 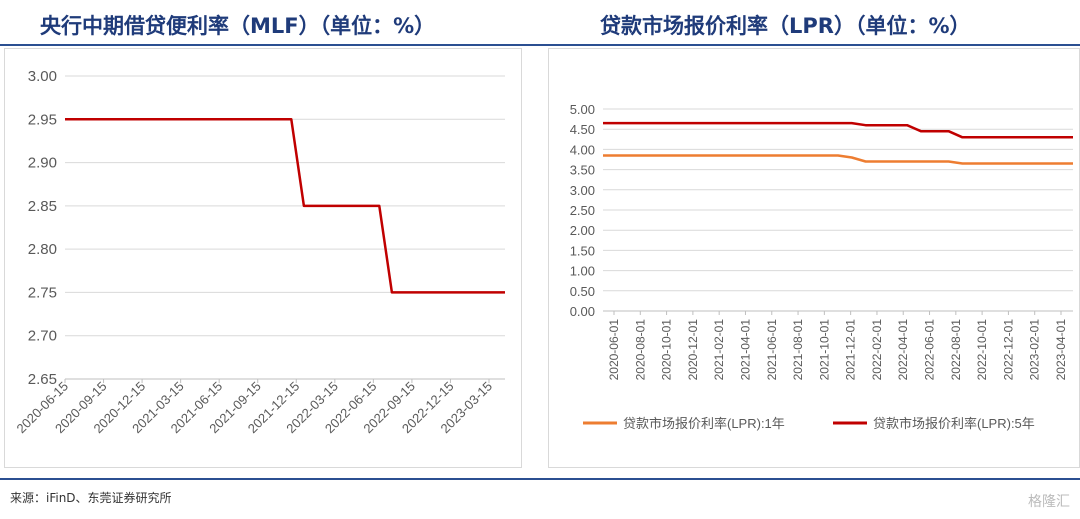 I want to click on x-tick-label: 2022-10-01, so click(x=982, y=350).